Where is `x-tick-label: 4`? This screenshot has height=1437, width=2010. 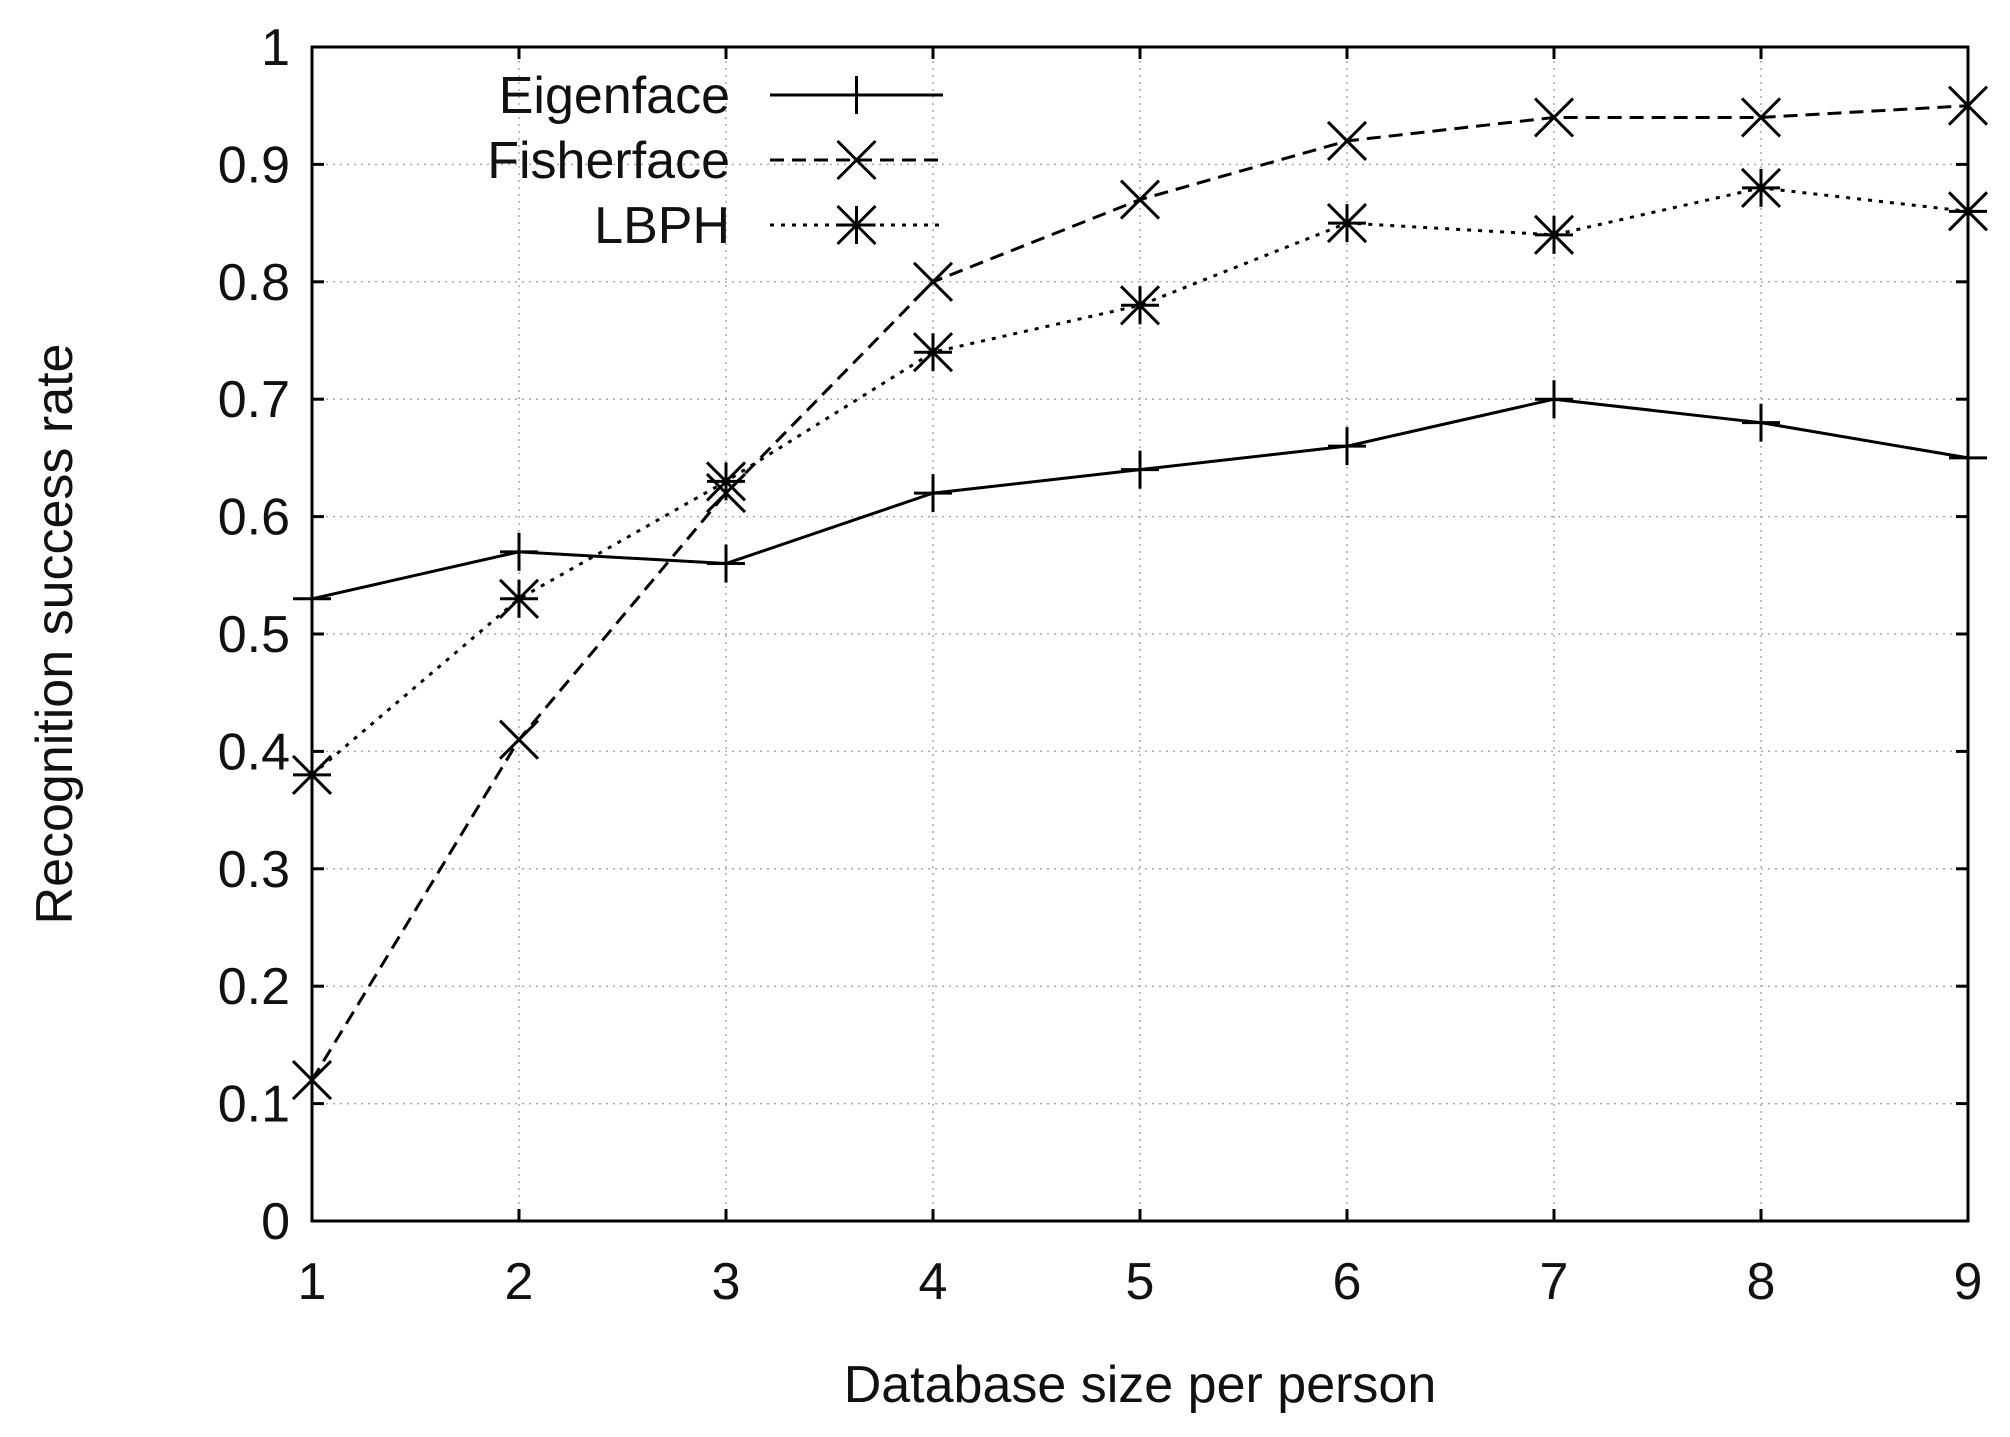
x-tick-label: 4 is located at coordinates (933, 1282).